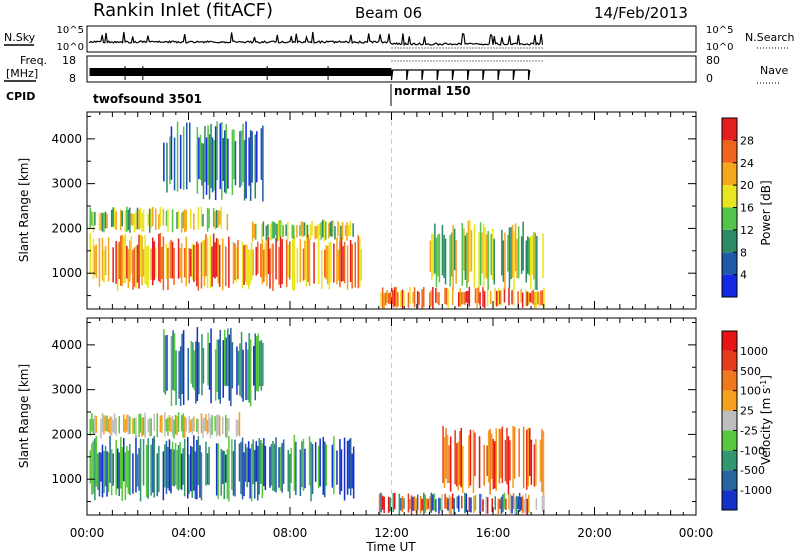 The height and width of the screenshot is (554, 800). What do you see at coordinates (770, 37) in the screenshot?
I see `nsearch-label: N.Search` at bounding box center [770, 37].